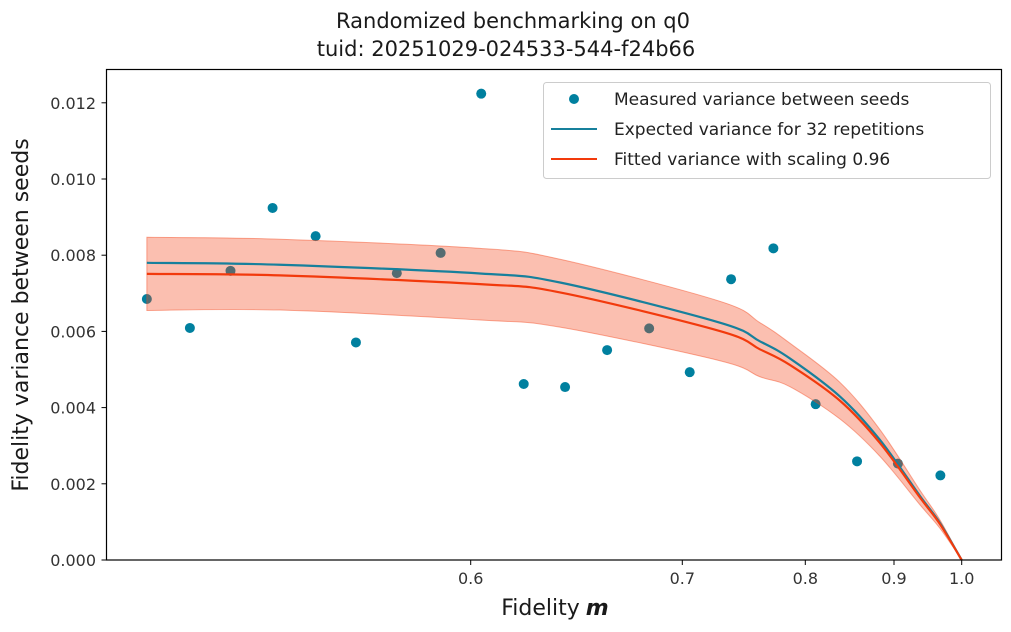 This screenshot has height=632, width=1011. Describe the element at coordinates (73, 408) in the screenshot. I see `y-tick-label: 0.004` at that location.